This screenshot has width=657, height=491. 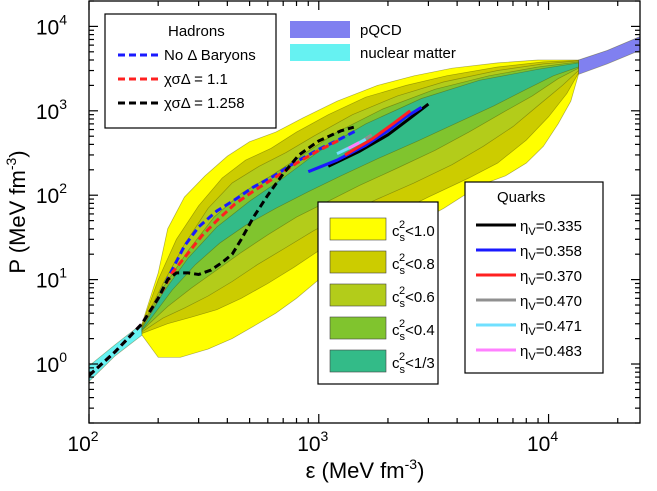 What do you see at coordinates (551, 353) in the screenshot?
I see `legend-quarks-label: ηV=0.483` at bounding box center [551, 353].